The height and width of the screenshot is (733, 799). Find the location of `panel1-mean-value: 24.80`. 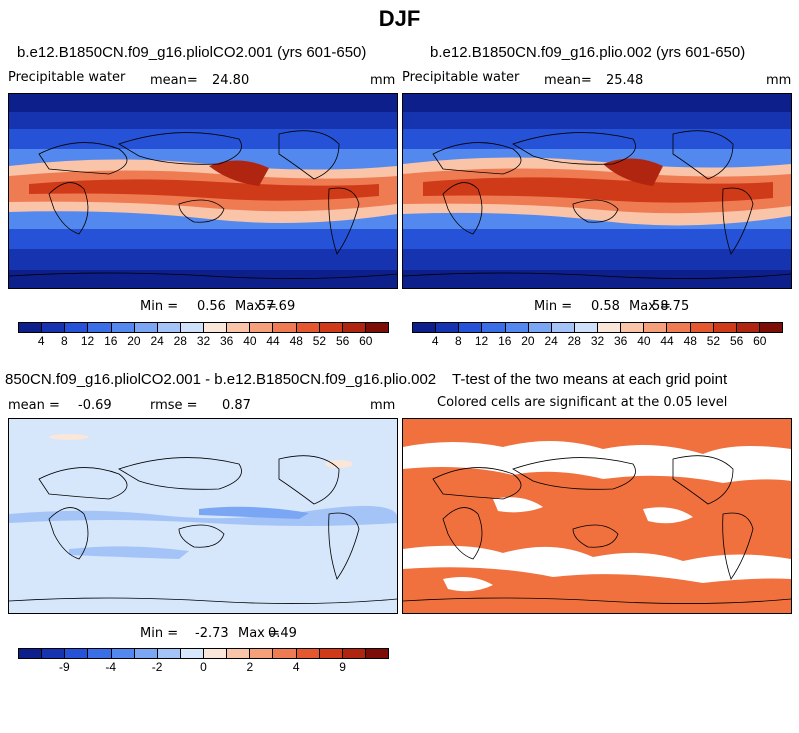

panel1-mean-value: 24.80 is located at coordinates (231, 80).